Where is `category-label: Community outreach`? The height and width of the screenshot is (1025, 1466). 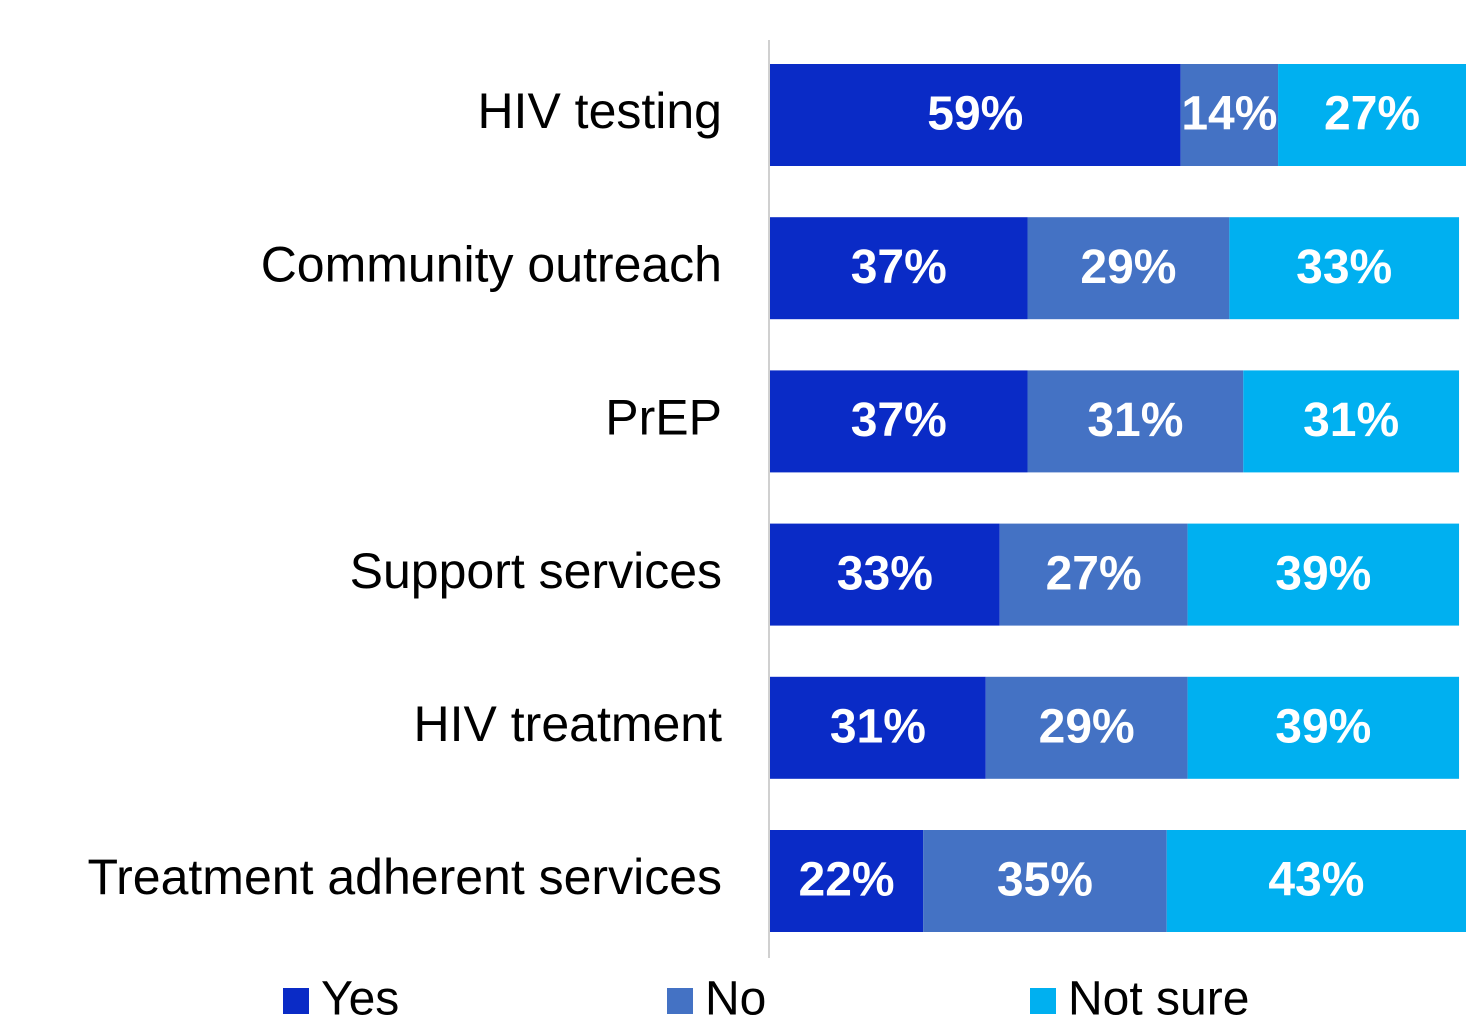 category-label: Community outreach is located at coordinates (491, 264).